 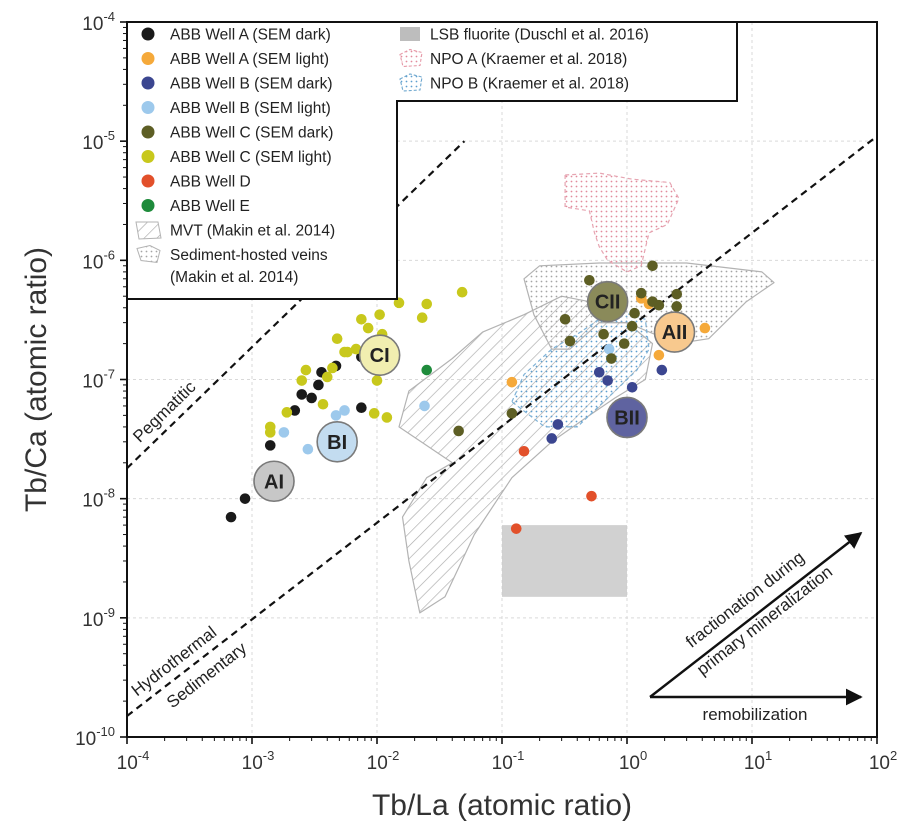 I want to click on legend-label-npo-b-kraemer-et-al-2018: NPO B (Kraemer et al. 2018), so click(x=529, y=84).